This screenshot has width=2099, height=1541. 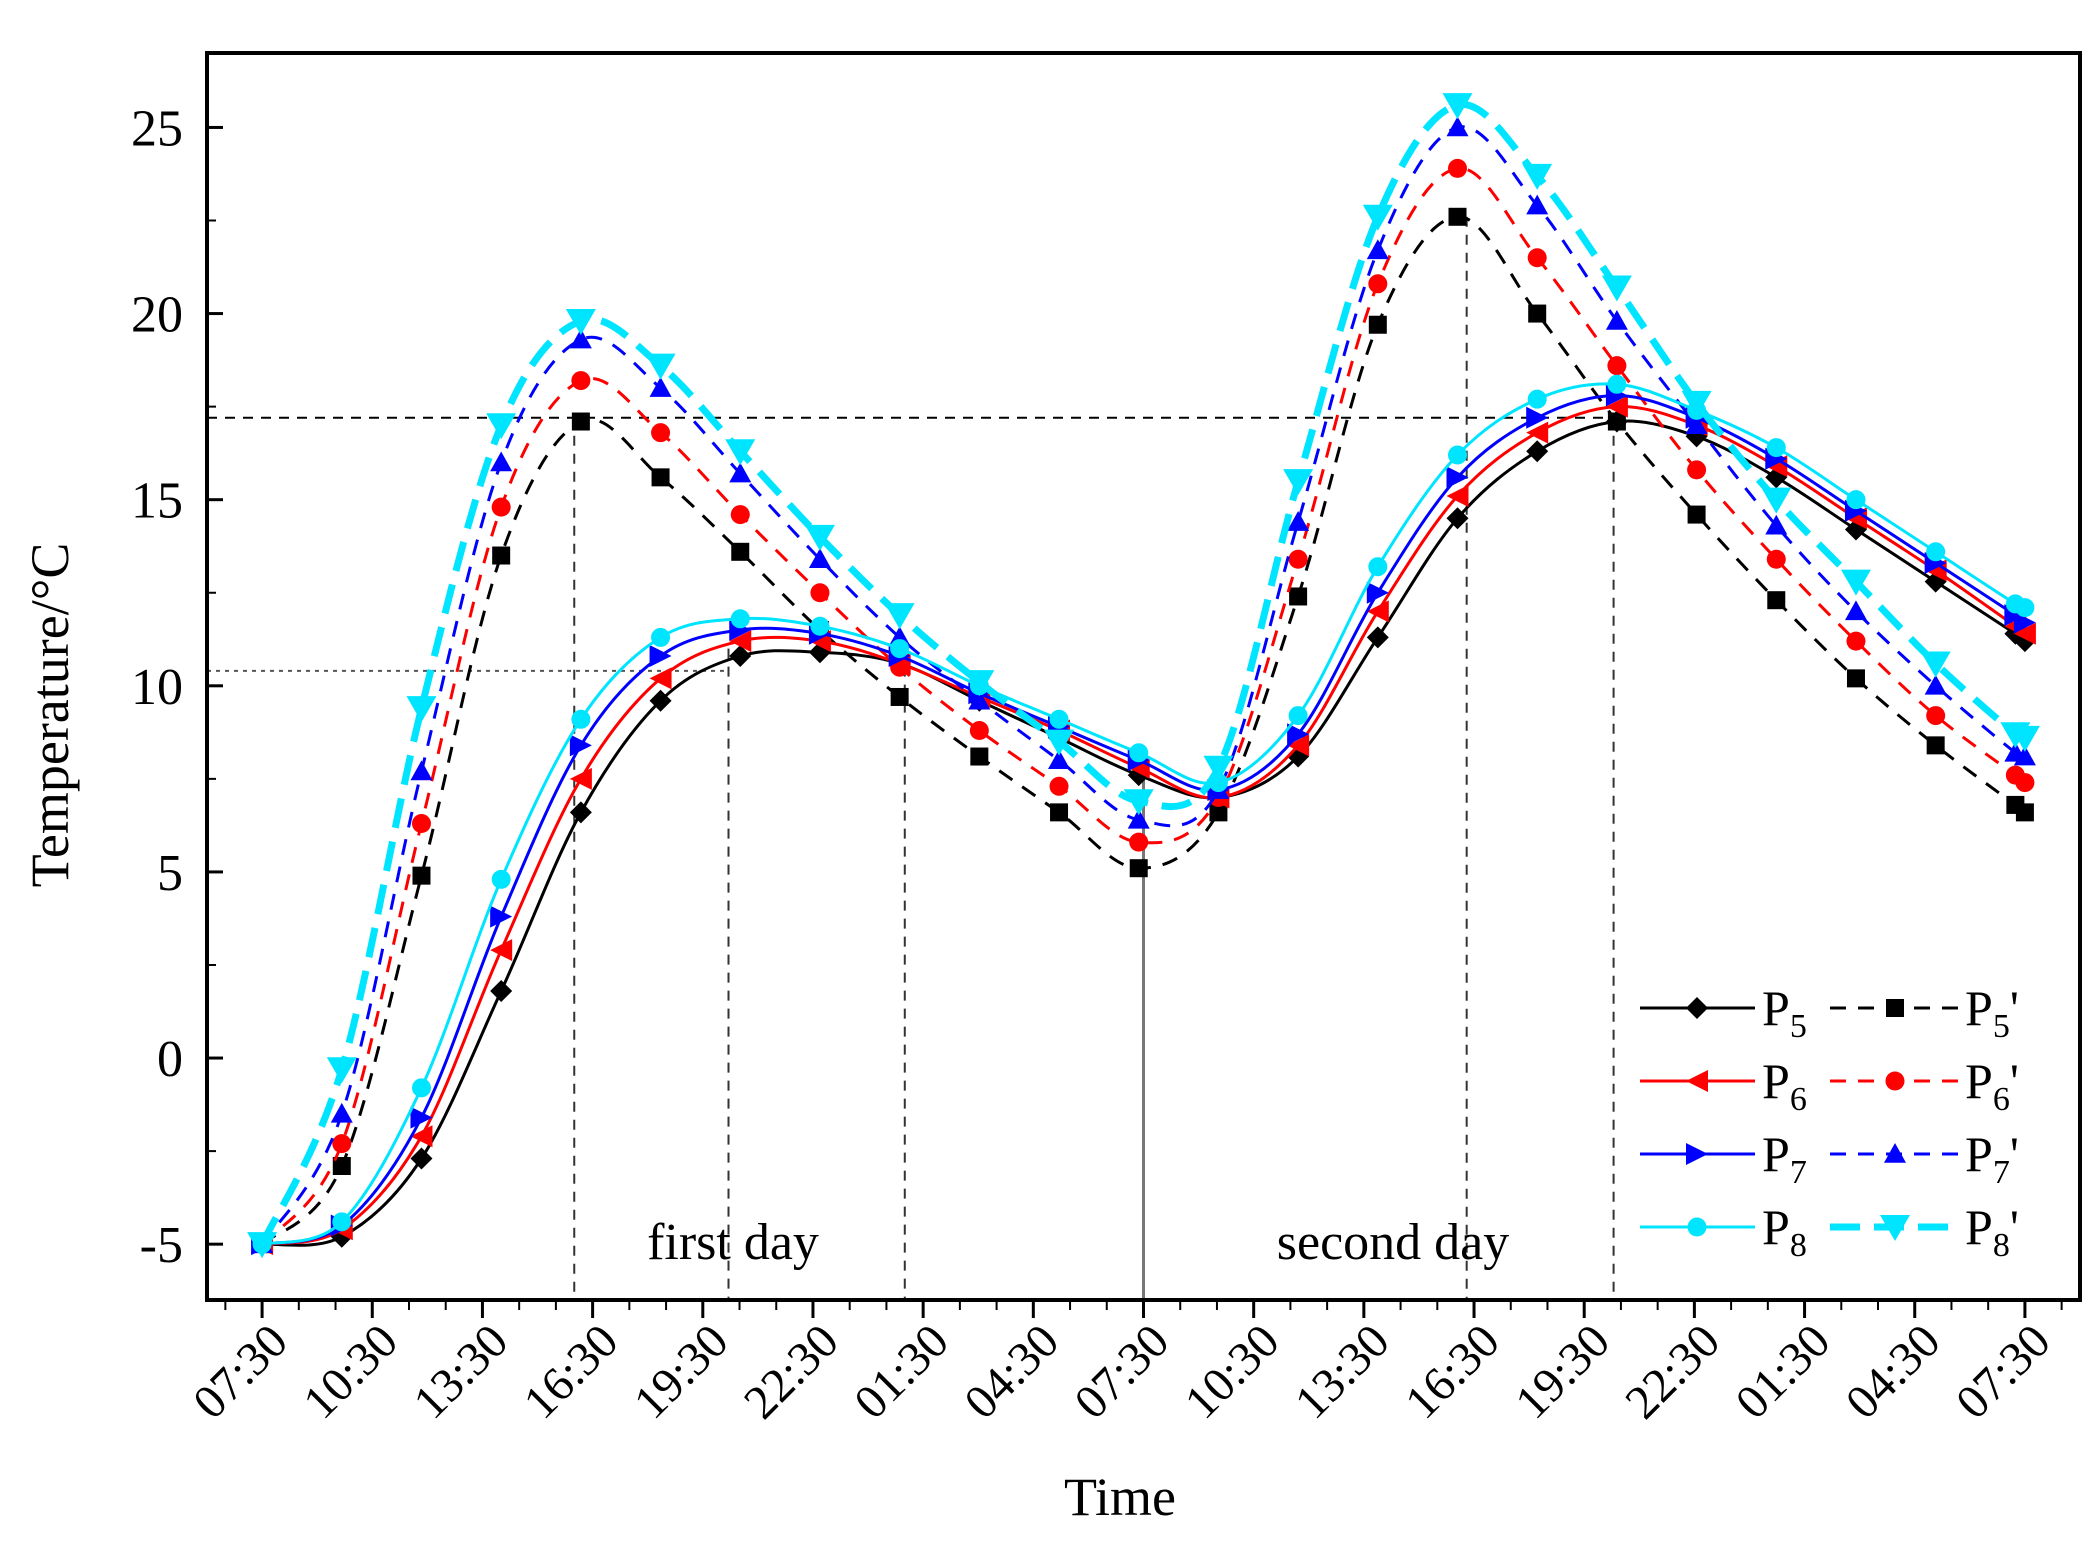 I want to click on legend-label: P6', so click(x=1992, y=1085).